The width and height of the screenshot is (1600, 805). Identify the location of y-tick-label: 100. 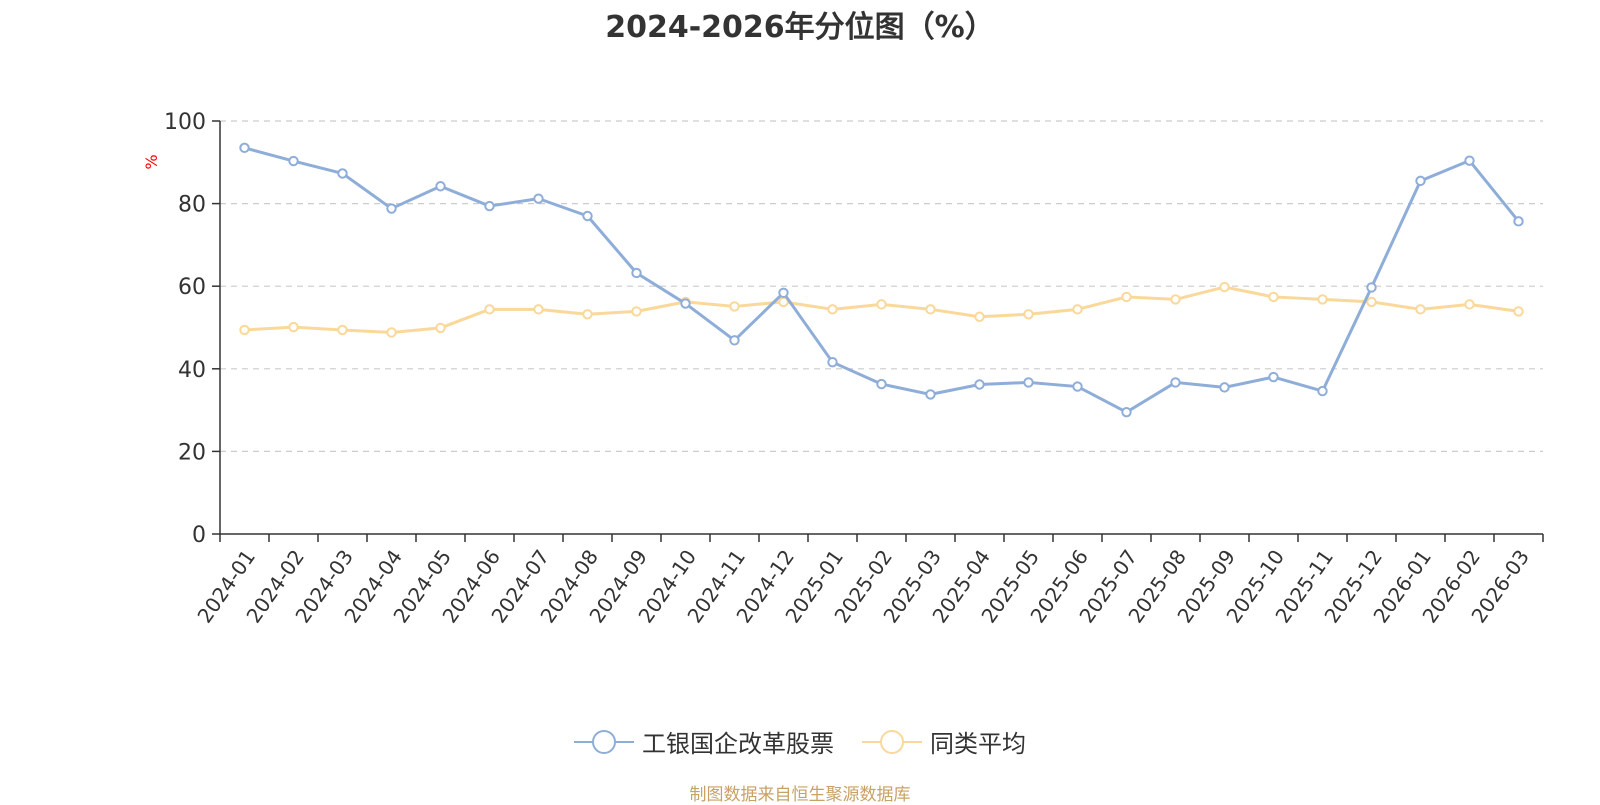
(185, 122).